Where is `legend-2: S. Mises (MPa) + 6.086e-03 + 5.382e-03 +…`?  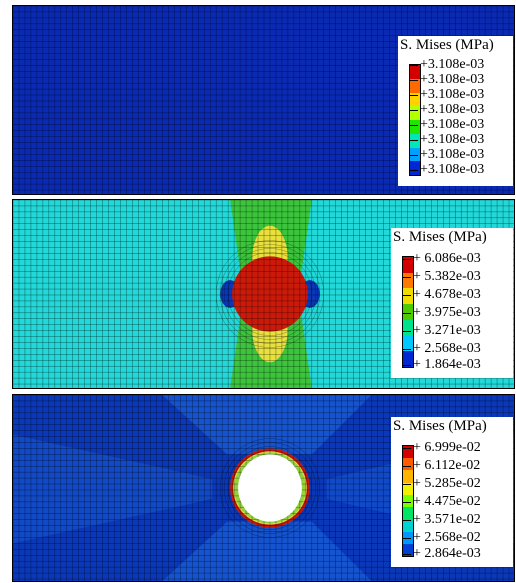 legend-2: S. Mises (MPa) + 6.086e-03 + 5.382e-03 +… is located at coordinates (452, 303).